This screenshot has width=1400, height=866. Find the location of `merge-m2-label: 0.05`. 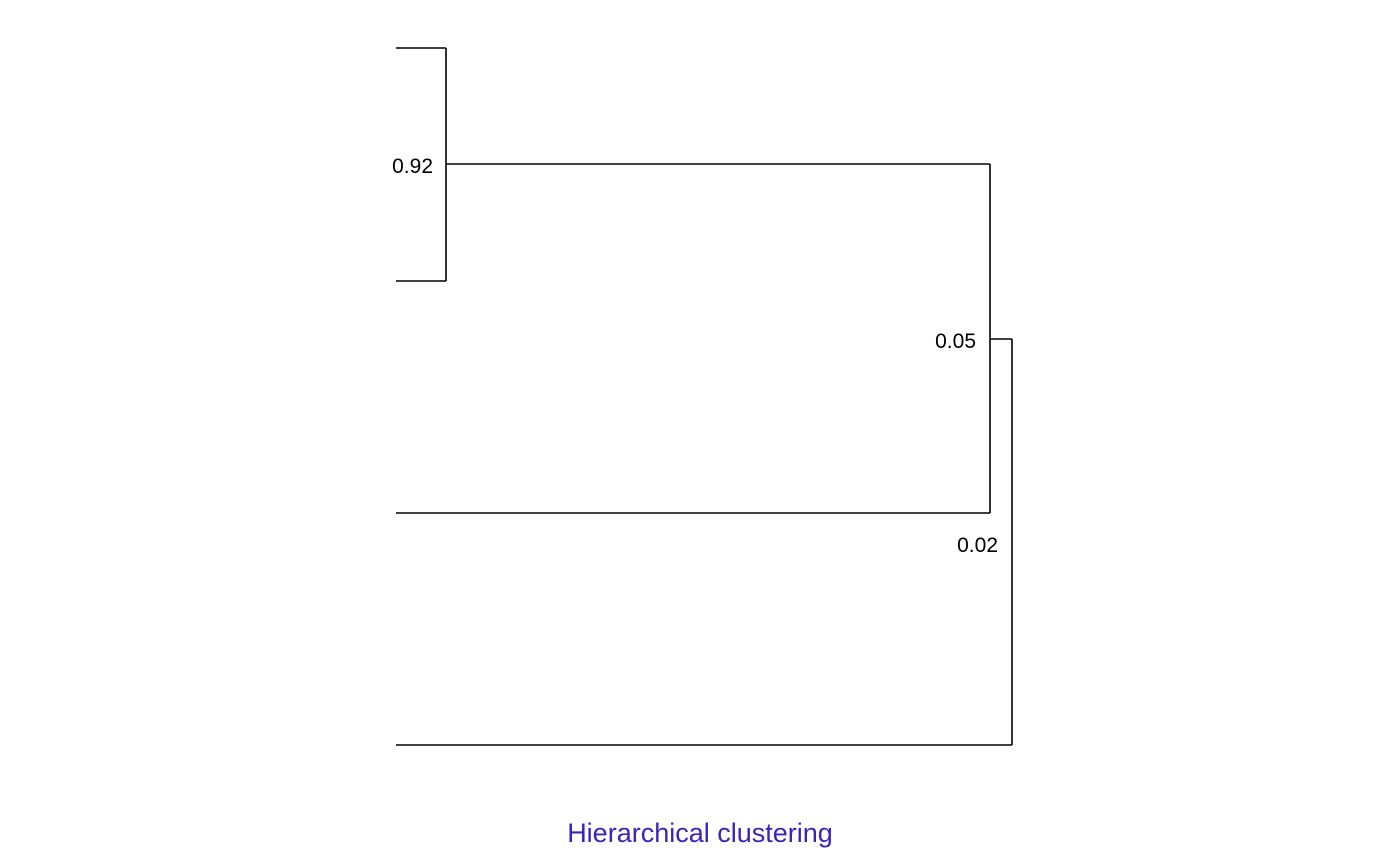

merge-m2-label: 0.05 is located at coordinates (955, 341).